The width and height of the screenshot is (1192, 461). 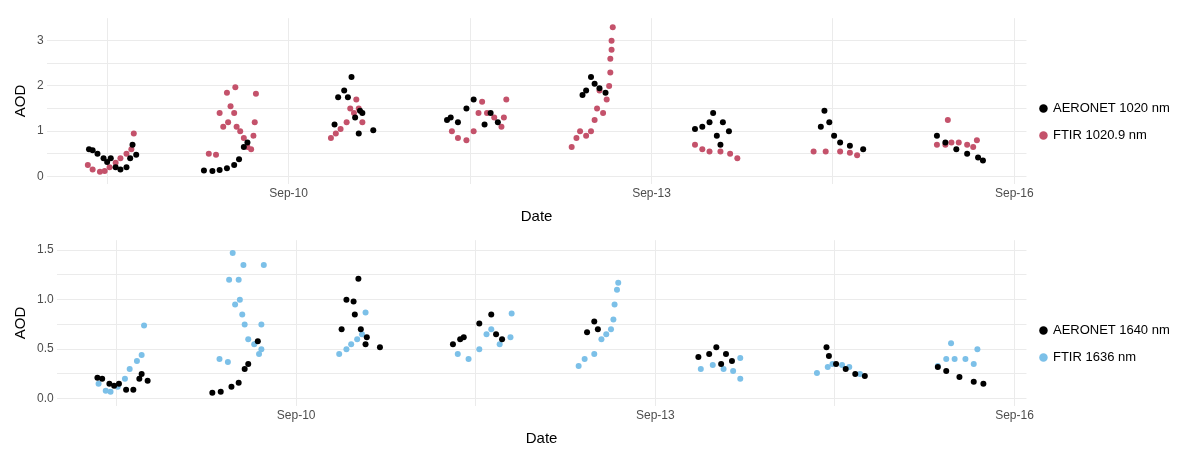 What do you see at coordinates (45, 397) in the screenshot?
I see `y-tick-label: 0.0` at bounding box center [45, 397].